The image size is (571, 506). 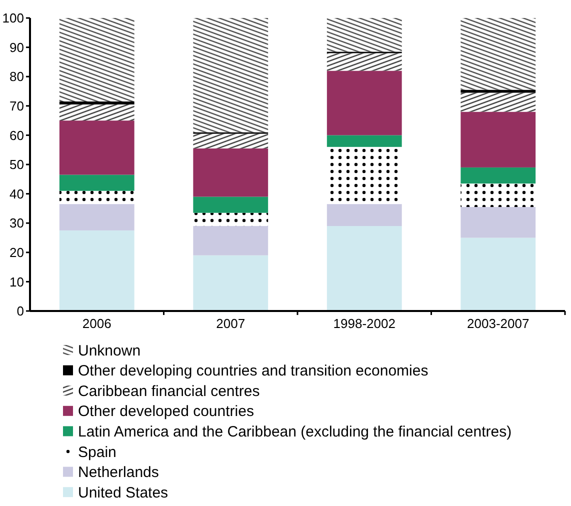 I want to click on legend-label: Caribbean financial centres, so click(x=169, y=391).